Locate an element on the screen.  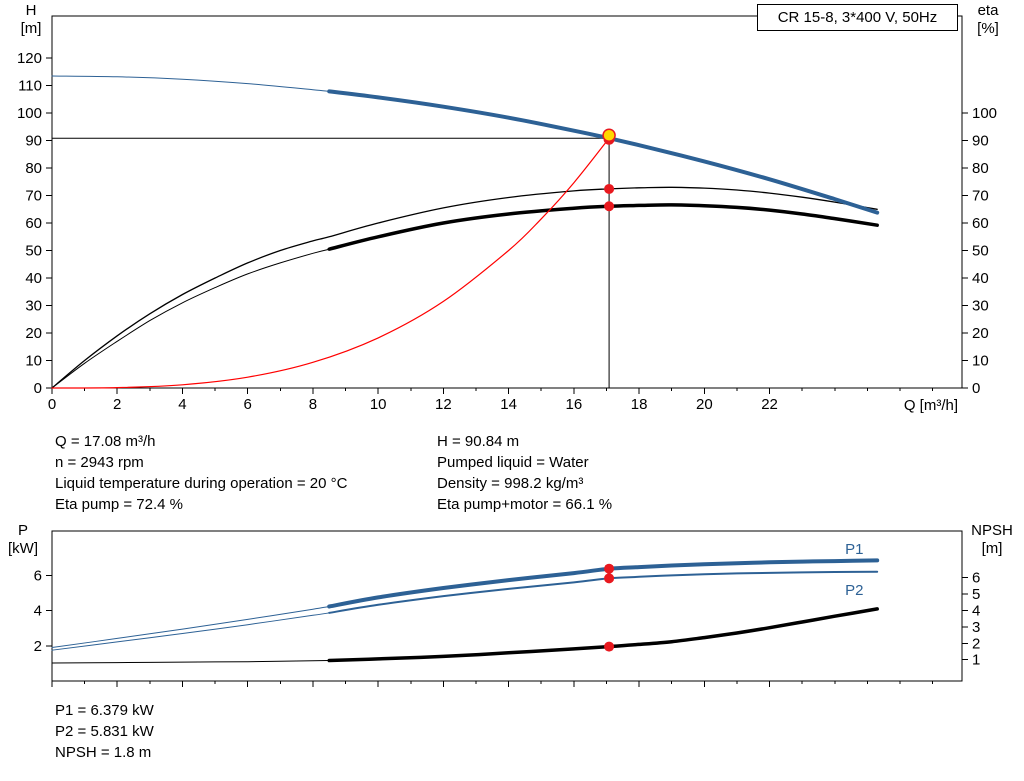
duty-point is located at coordinates (609, 135).